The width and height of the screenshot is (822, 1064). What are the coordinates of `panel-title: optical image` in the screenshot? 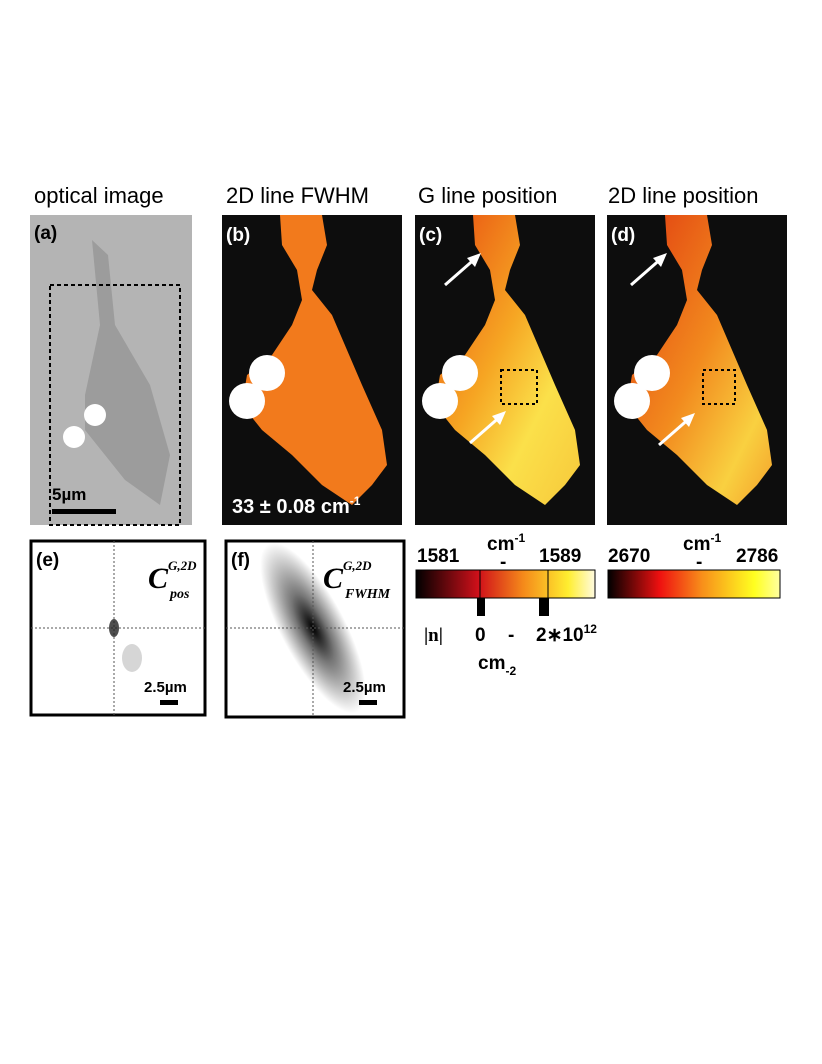 It's located at (99, 195).